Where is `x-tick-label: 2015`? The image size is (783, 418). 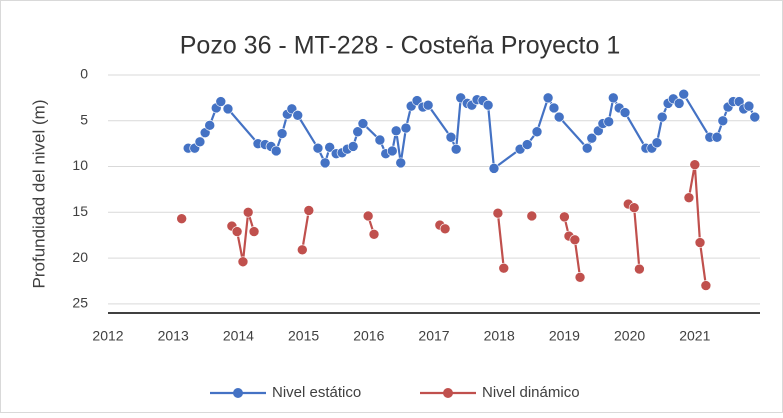
x-tick-label: 2015 is located at coordinates (303, 336).